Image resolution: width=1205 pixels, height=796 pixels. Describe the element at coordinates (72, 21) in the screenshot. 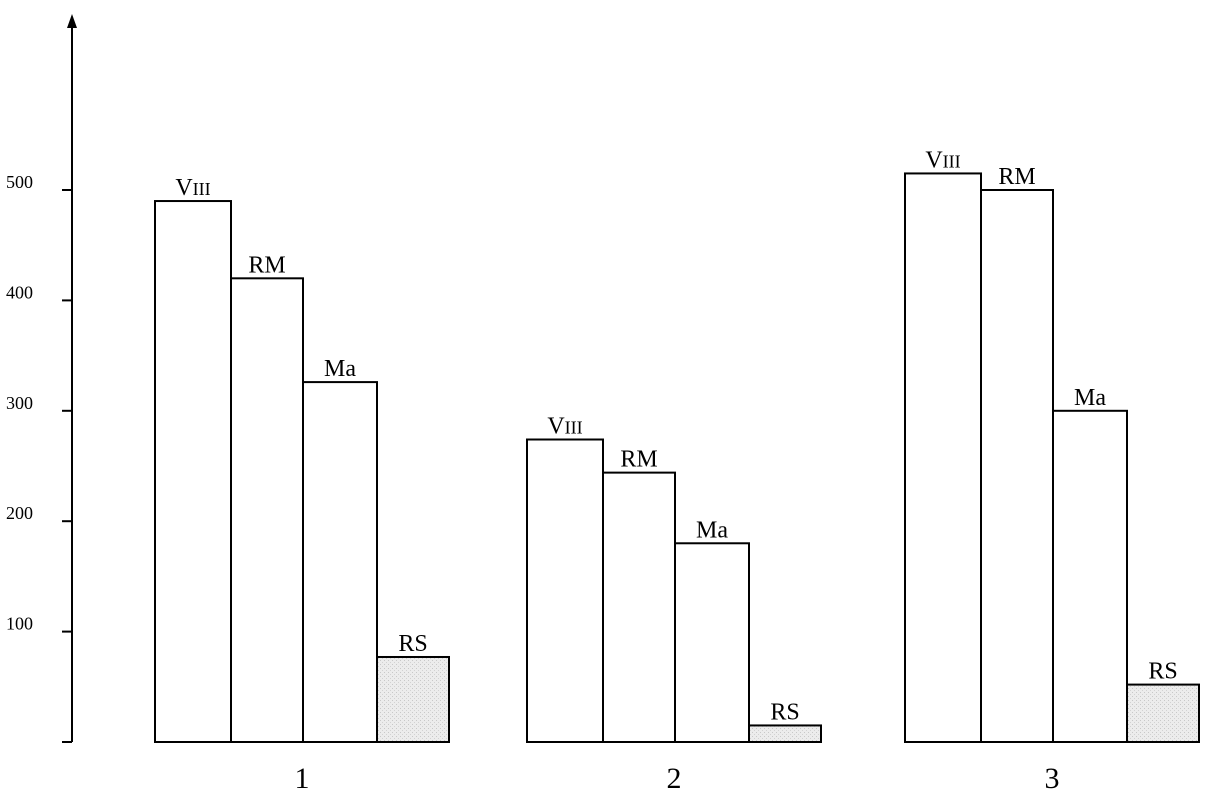

I see `y-axis-arrow-icon` at that location.